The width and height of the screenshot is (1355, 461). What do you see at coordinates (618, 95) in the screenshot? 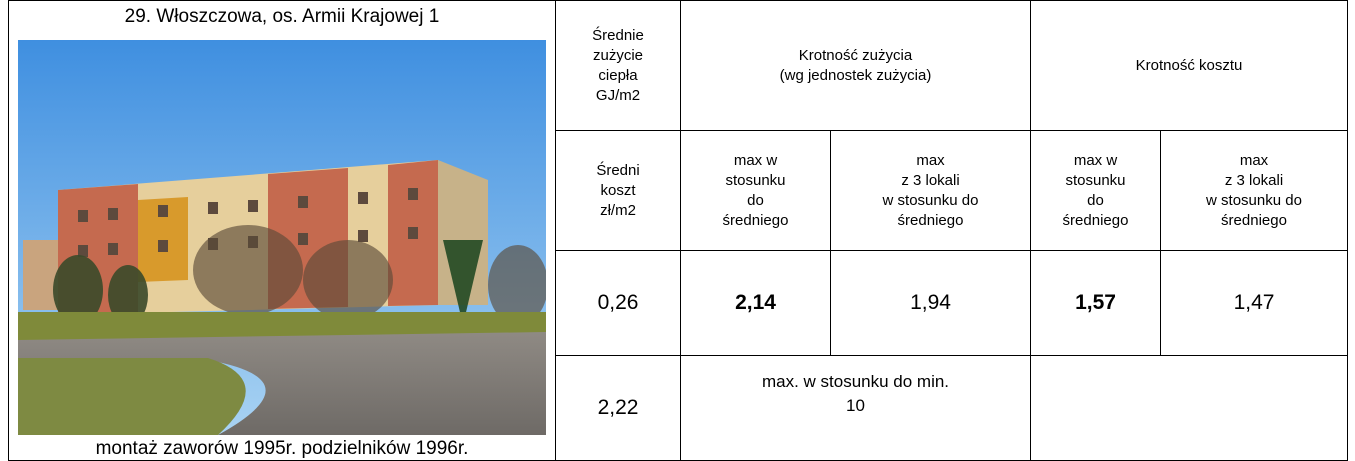
I see `cell-text: GJ/m2` at bounding box center [618, 95].